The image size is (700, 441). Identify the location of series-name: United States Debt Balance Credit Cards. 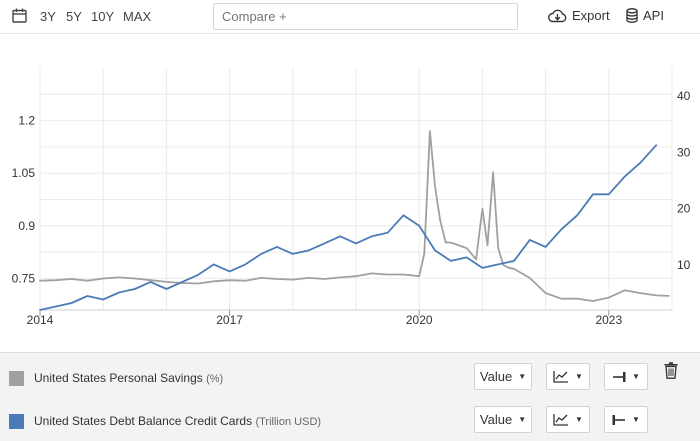
(143, 421).